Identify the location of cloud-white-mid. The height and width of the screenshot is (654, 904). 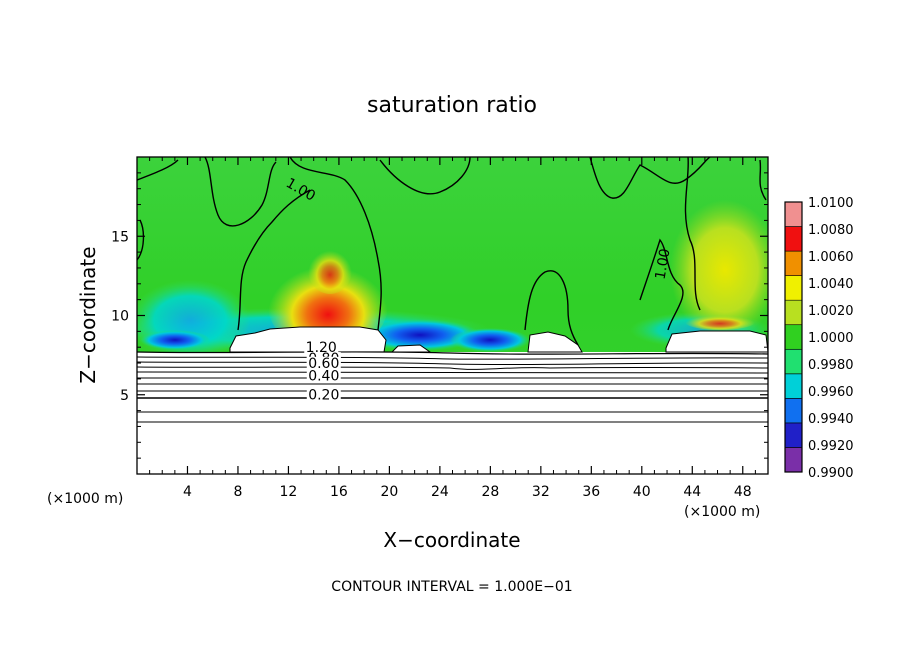
(555, 342).